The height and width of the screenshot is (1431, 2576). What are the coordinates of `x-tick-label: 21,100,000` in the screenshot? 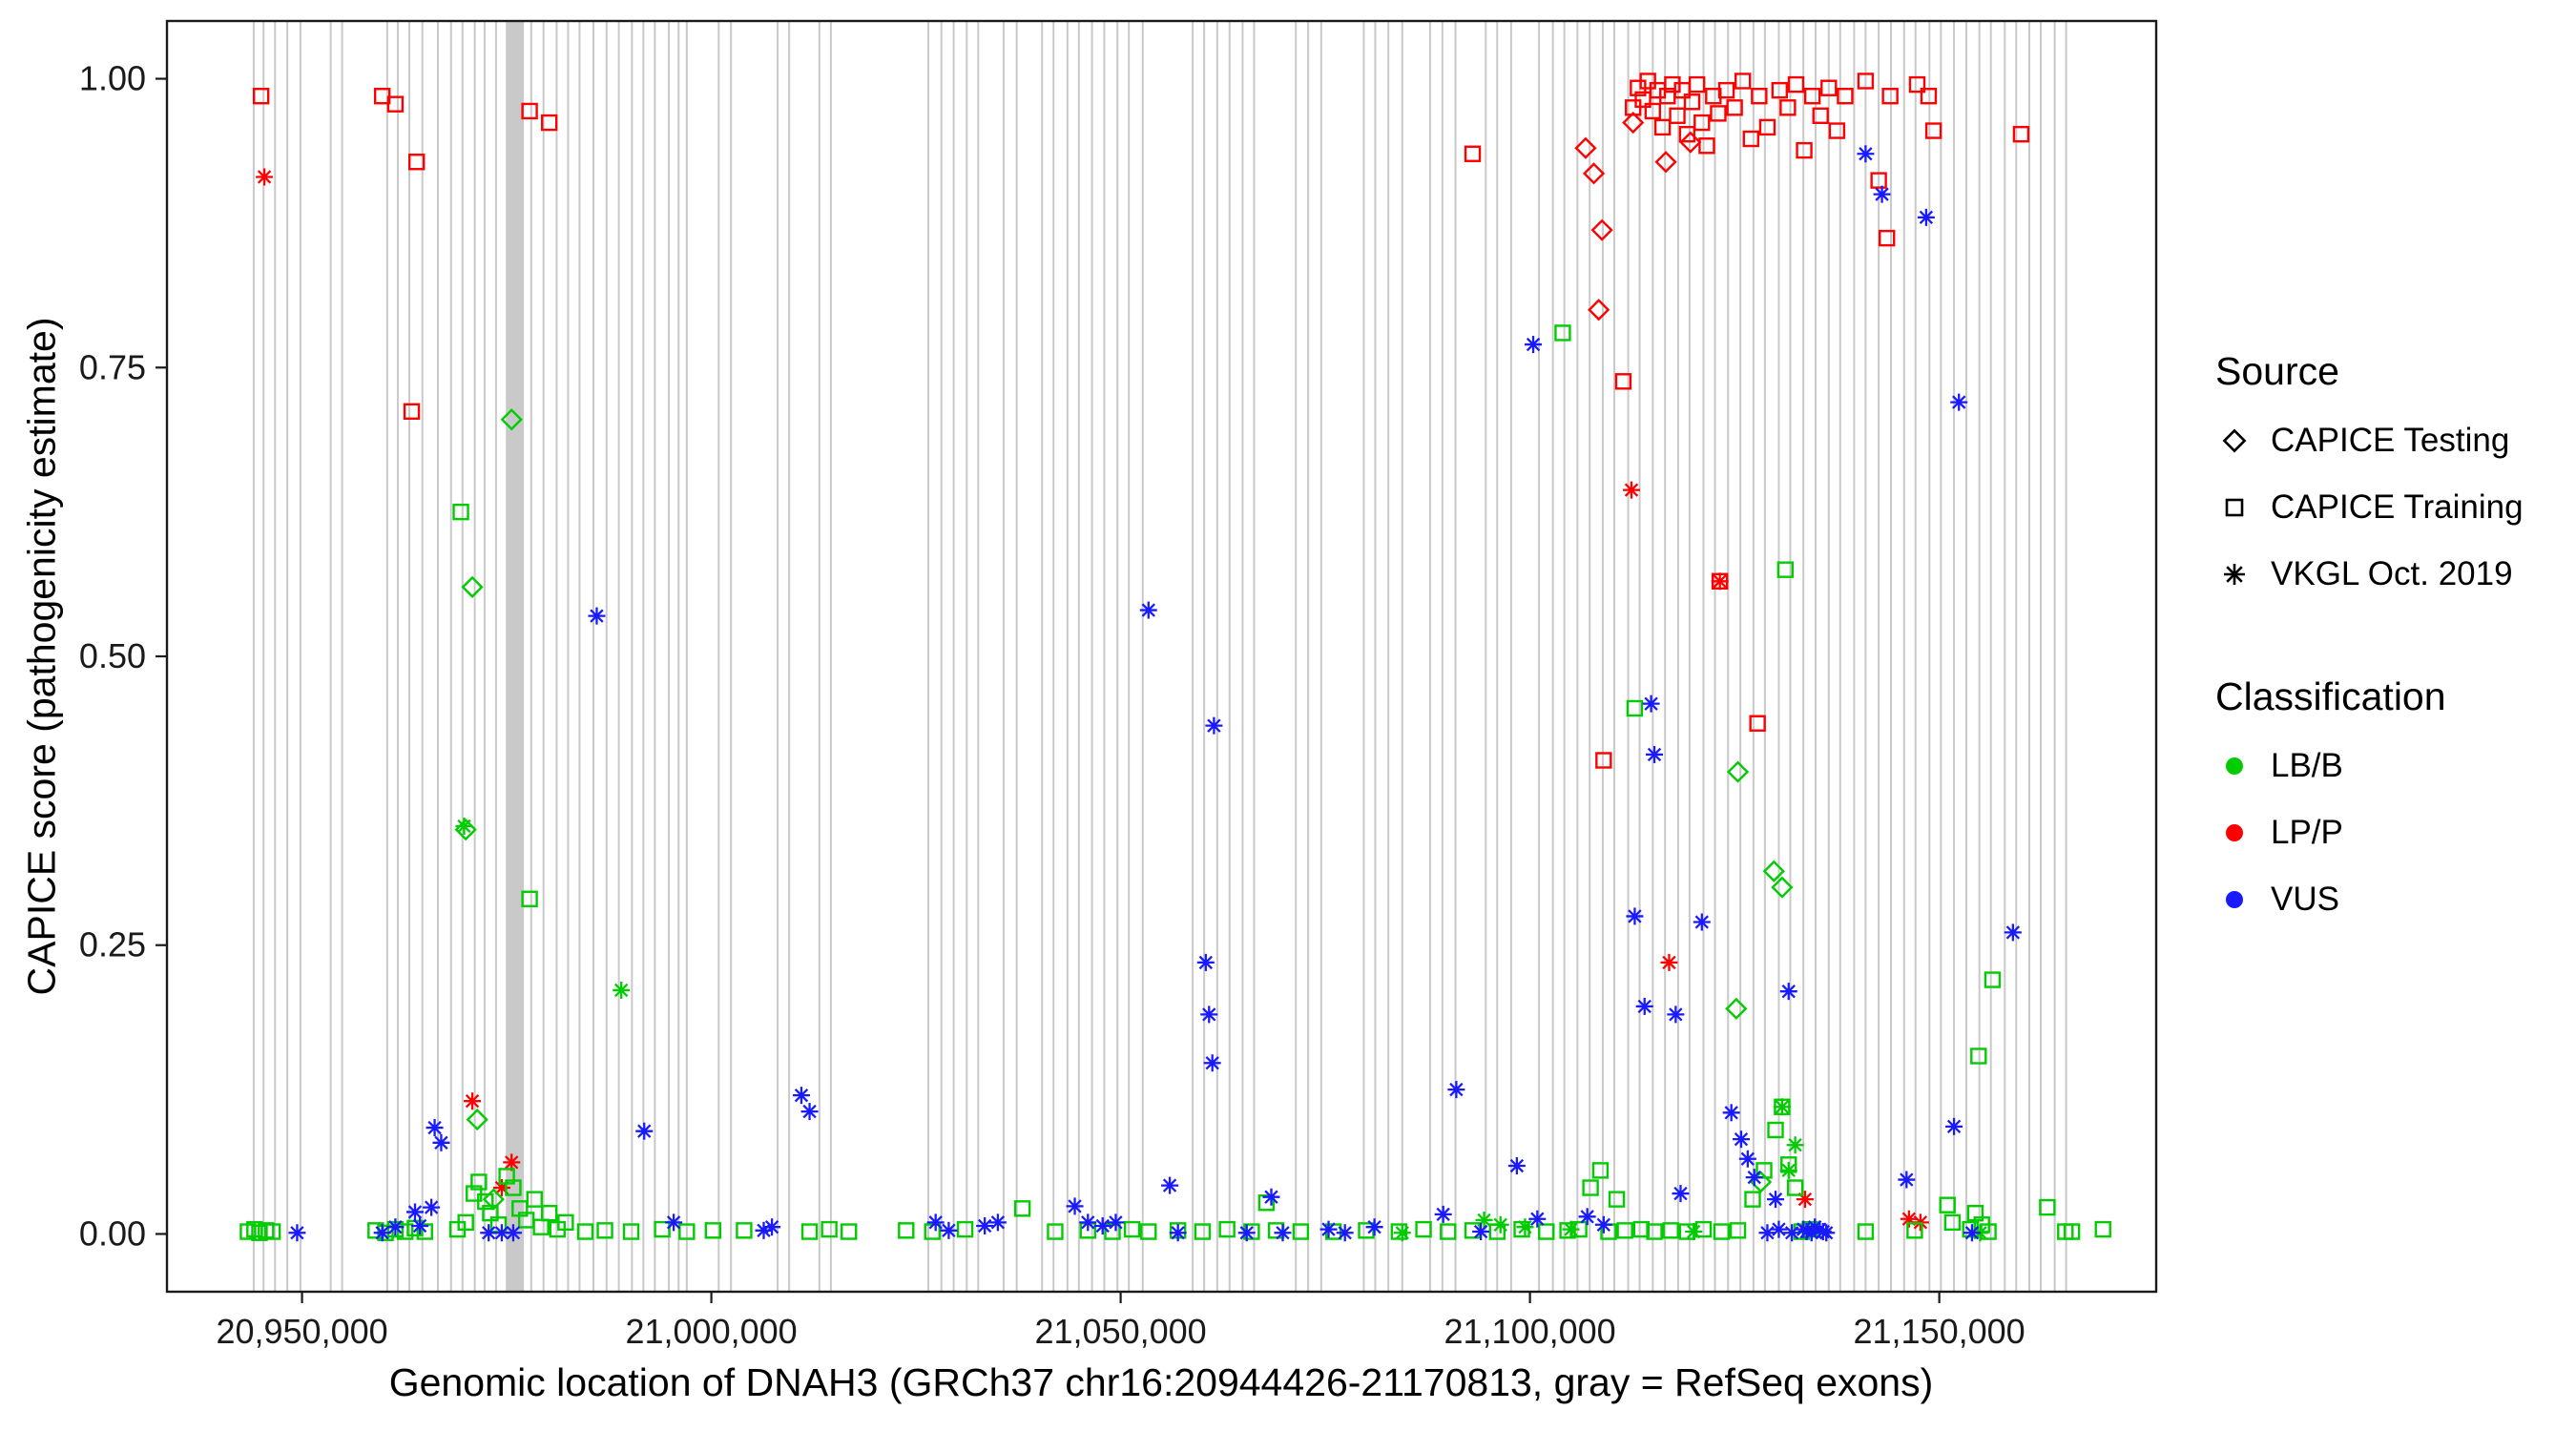 It's located at (1530, 1331).